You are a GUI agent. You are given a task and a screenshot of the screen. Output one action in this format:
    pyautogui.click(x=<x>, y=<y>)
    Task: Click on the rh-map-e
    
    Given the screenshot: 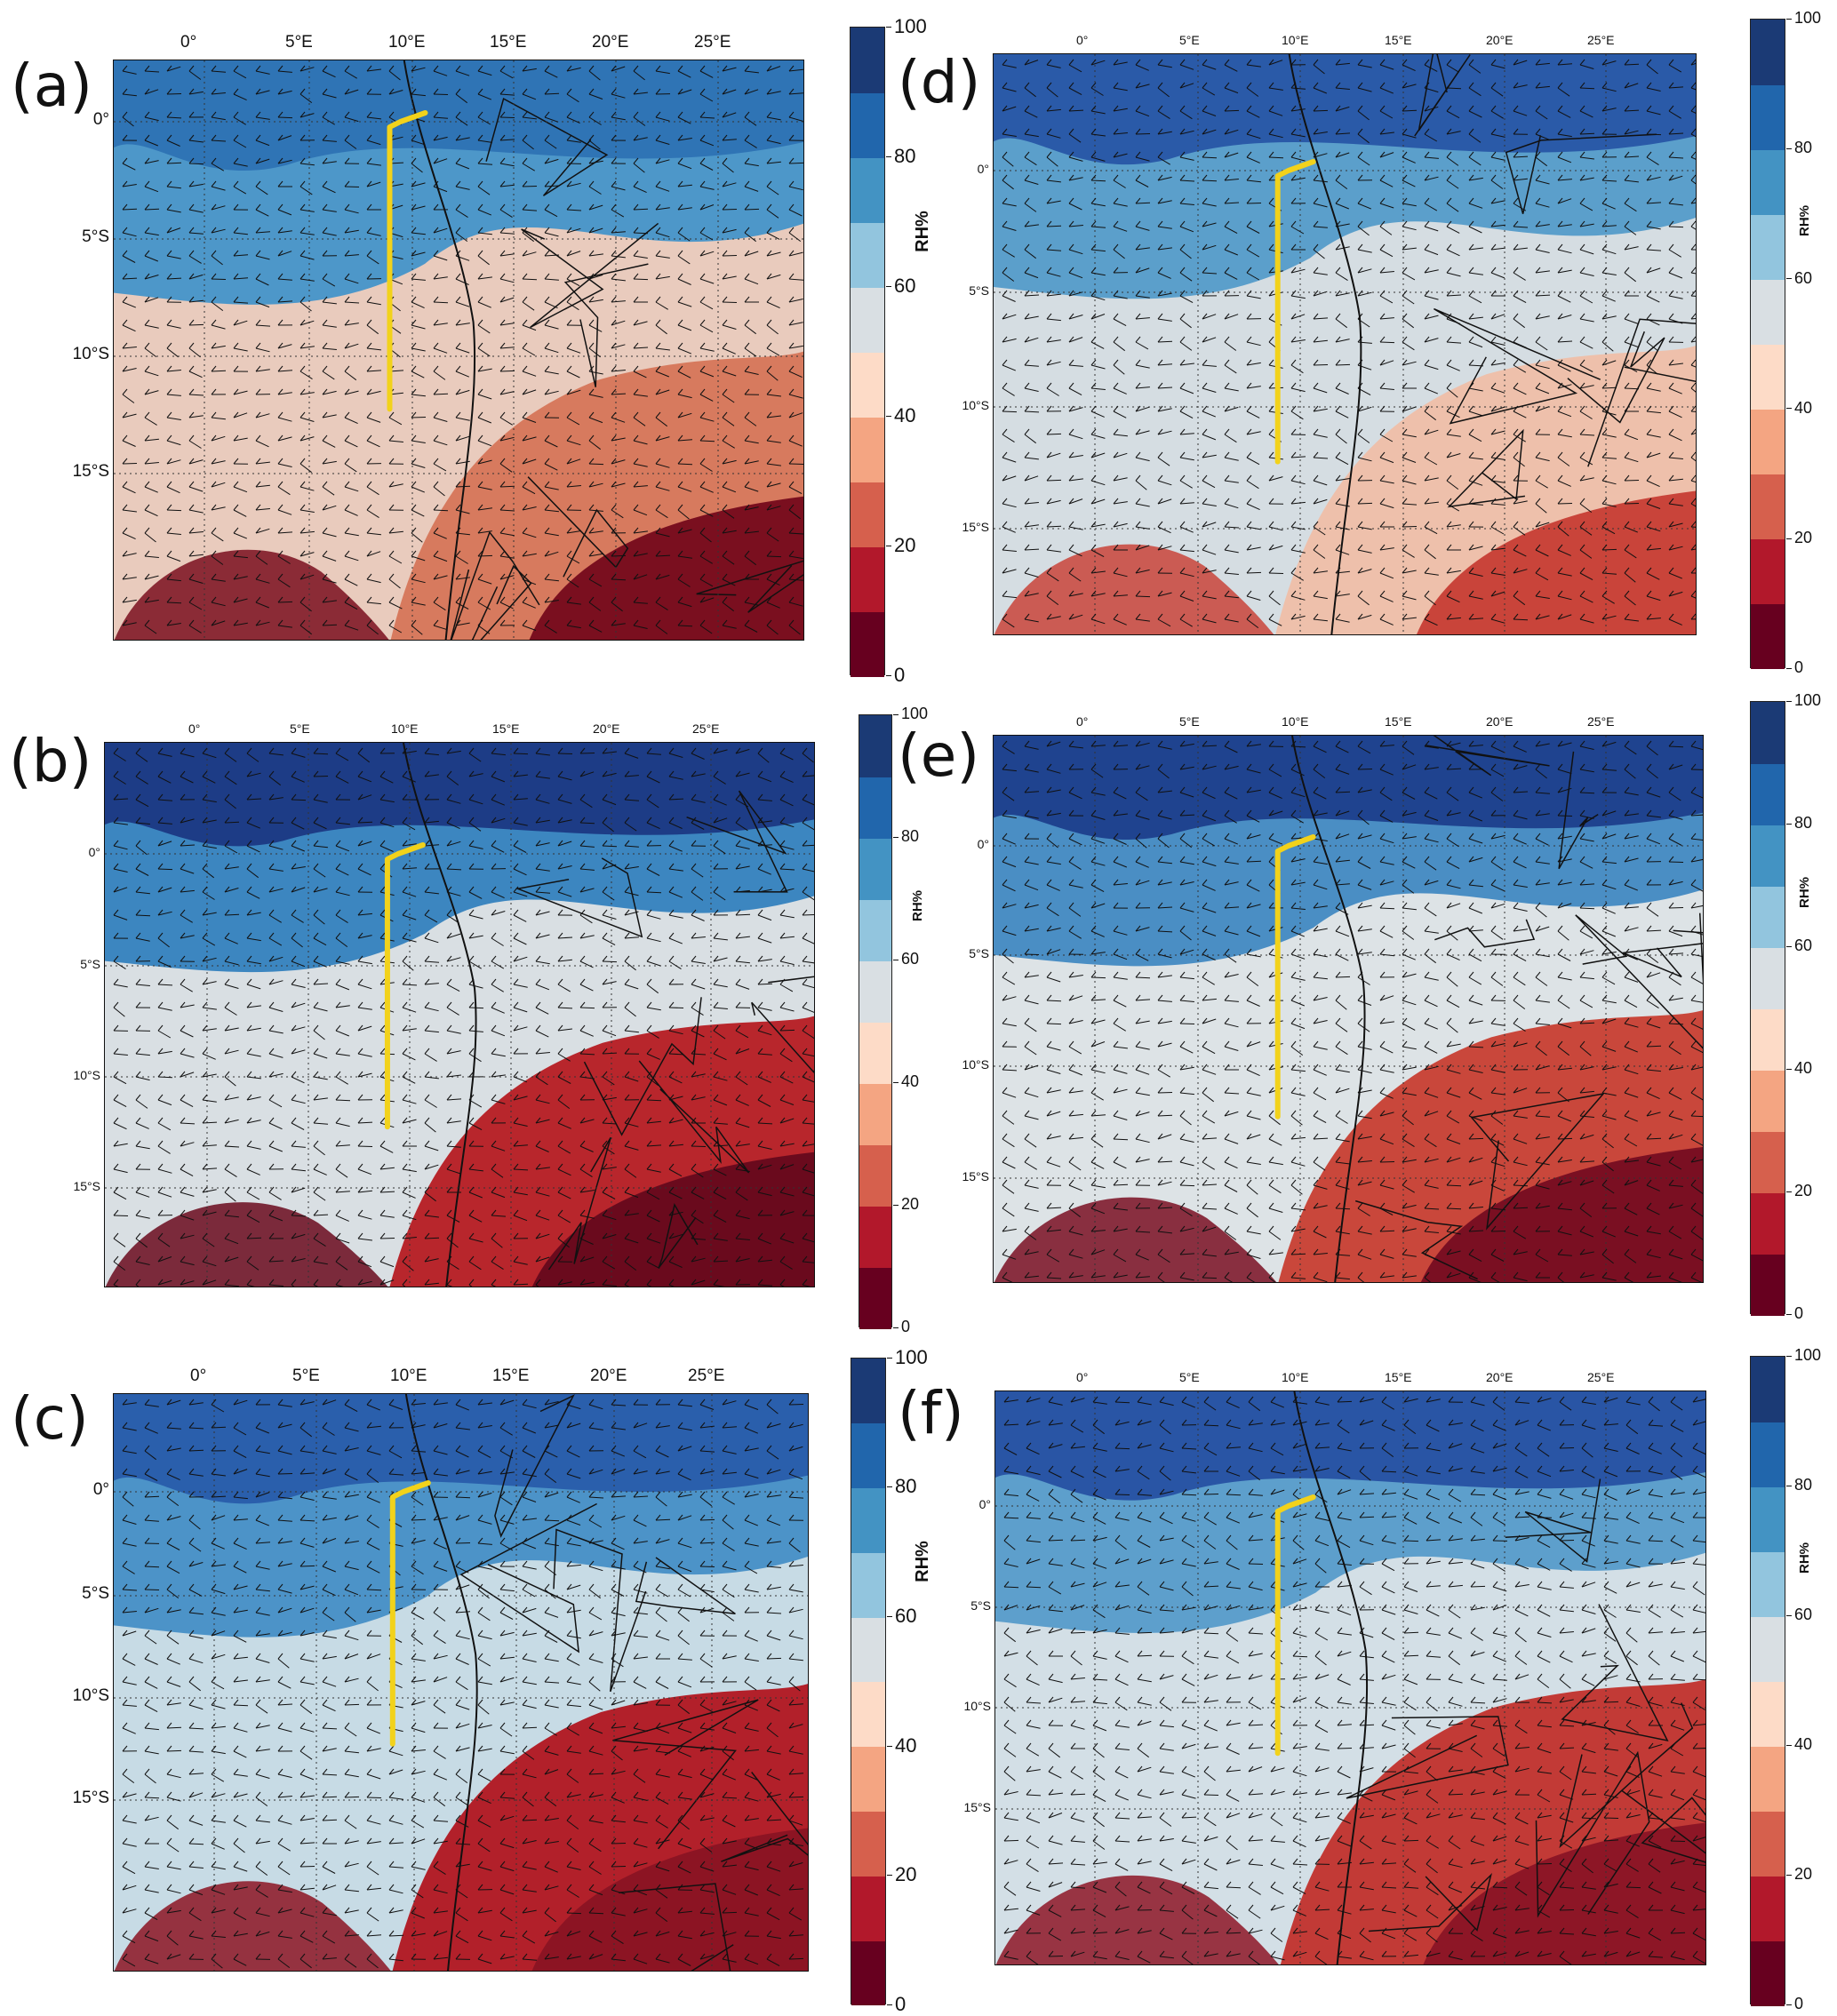 What is the action you would take?
    pyautogui.click(x=1348, y=1009)
    